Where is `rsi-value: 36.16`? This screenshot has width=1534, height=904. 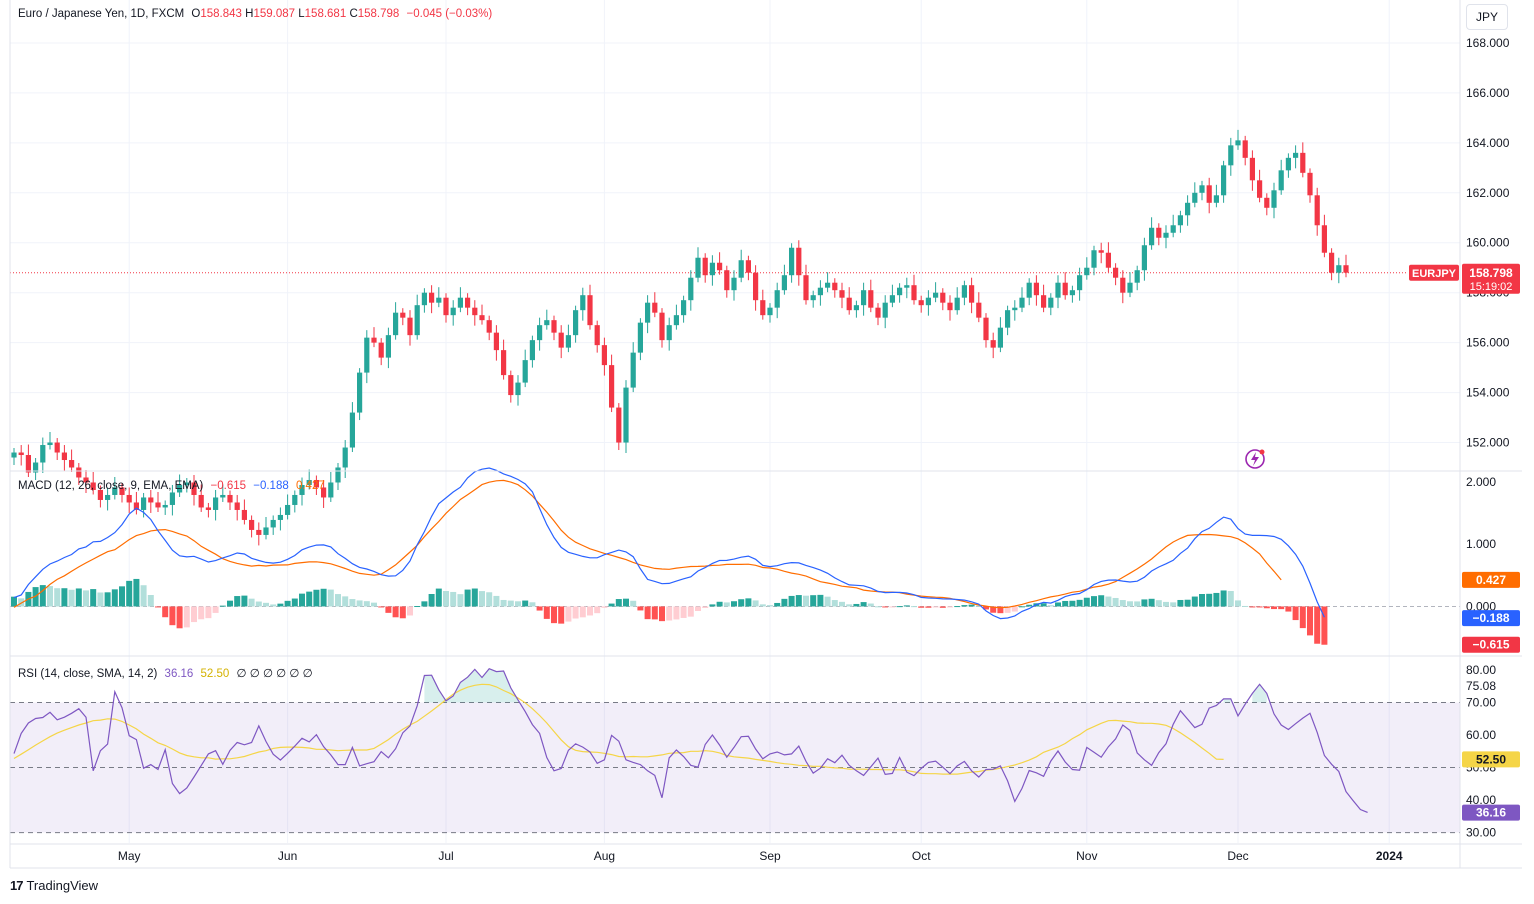 rsi-value: 36.16 is located at coordinates (179, 674).